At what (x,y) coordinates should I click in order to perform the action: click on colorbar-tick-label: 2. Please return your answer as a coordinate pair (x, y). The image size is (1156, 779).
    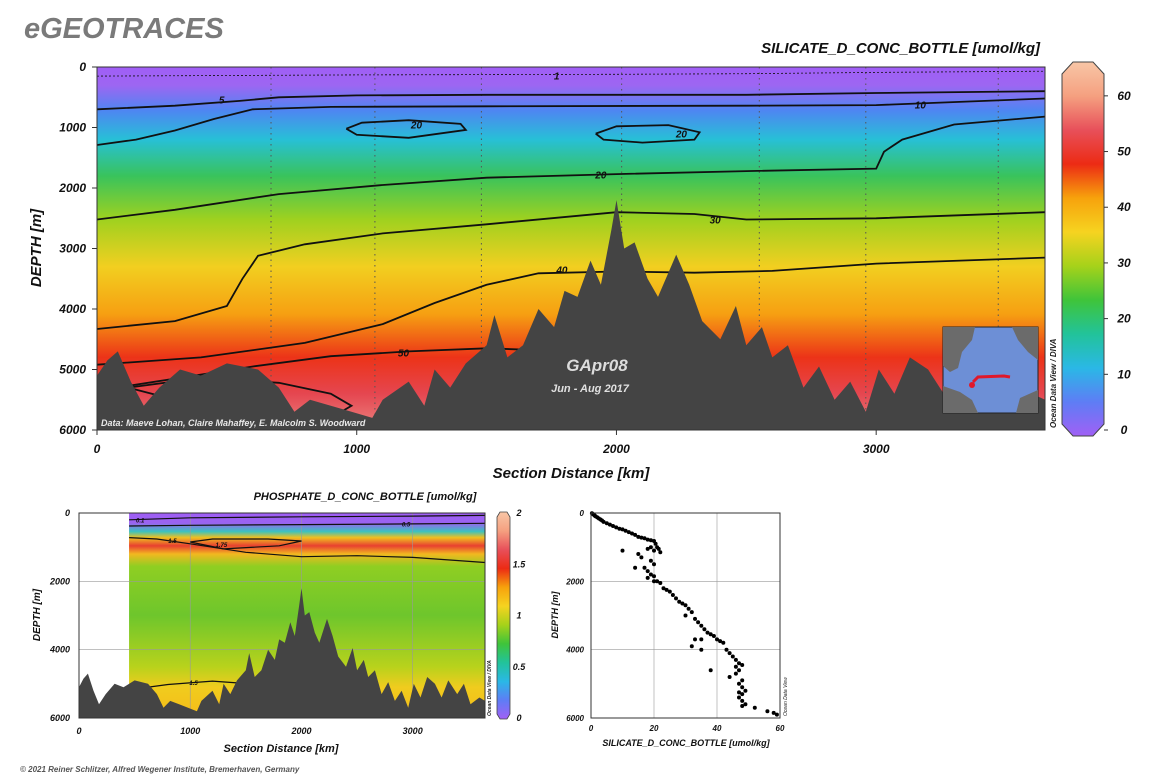
    Looking at the image, I should click on (518, 513).